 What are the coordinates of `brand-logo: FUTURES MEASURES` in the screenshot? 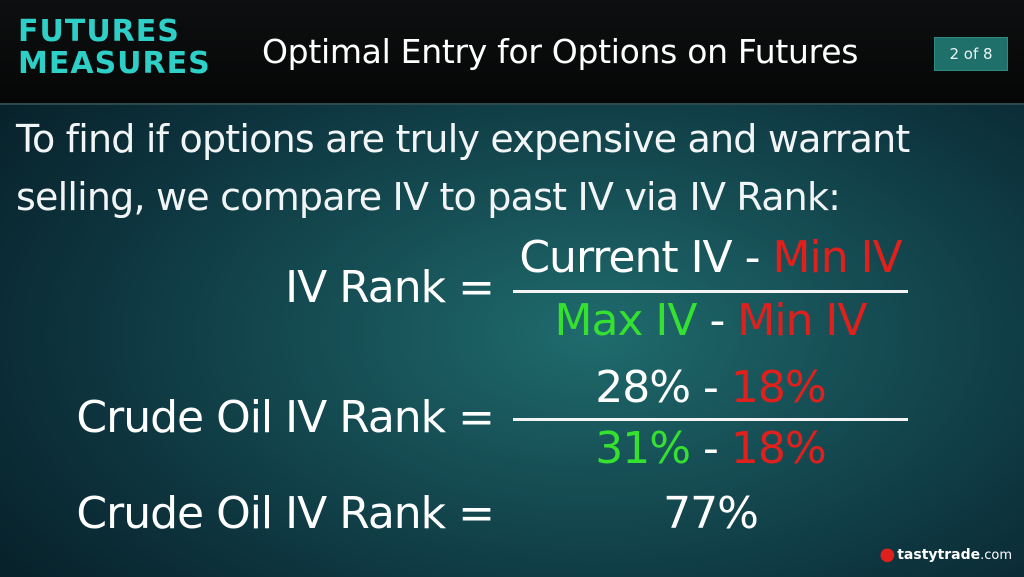 It's located at (114, 48).